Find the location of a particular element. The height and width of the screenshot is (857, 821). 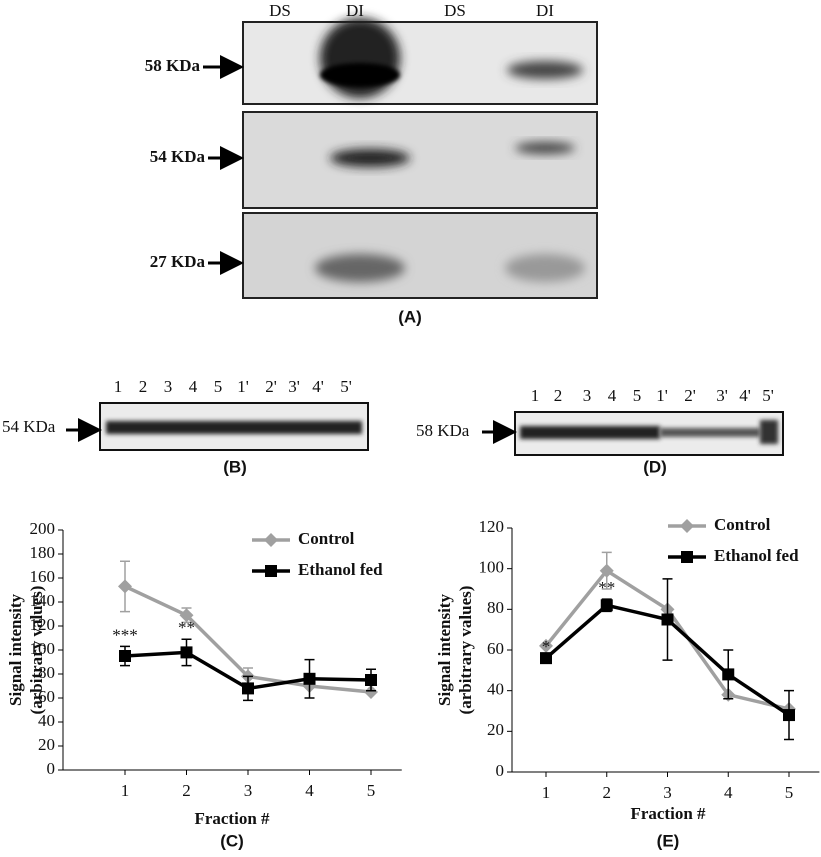

chart-label: (C) is located at coordinates (232, 840).